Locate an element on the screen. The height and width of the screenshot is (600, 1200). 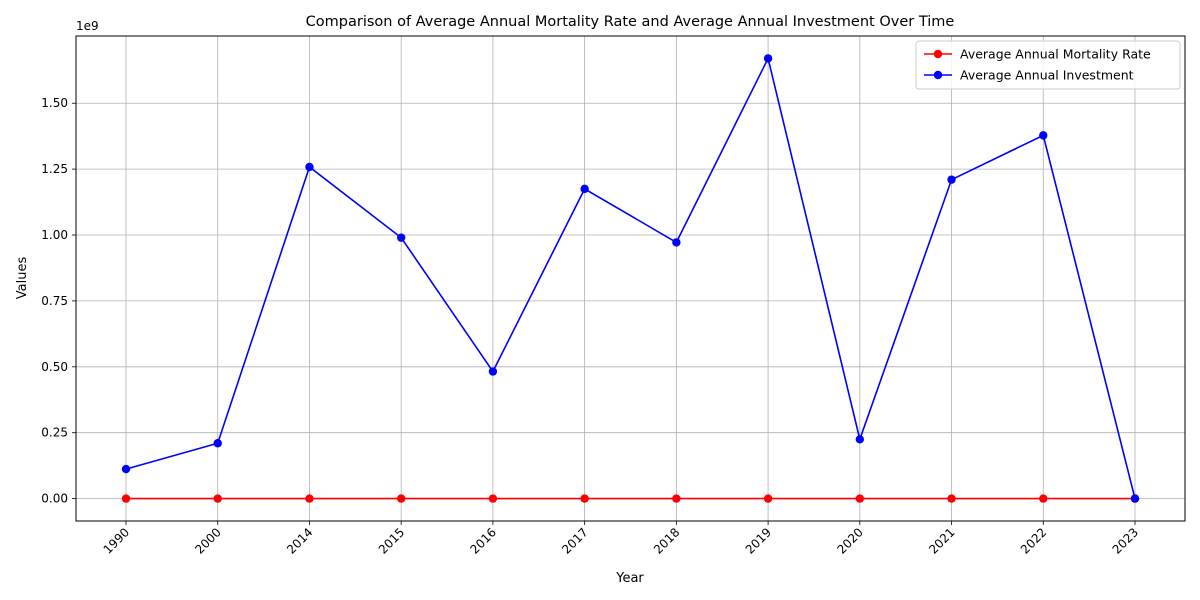
x-tick-label: 2000 is located at coordinates (207, 540).